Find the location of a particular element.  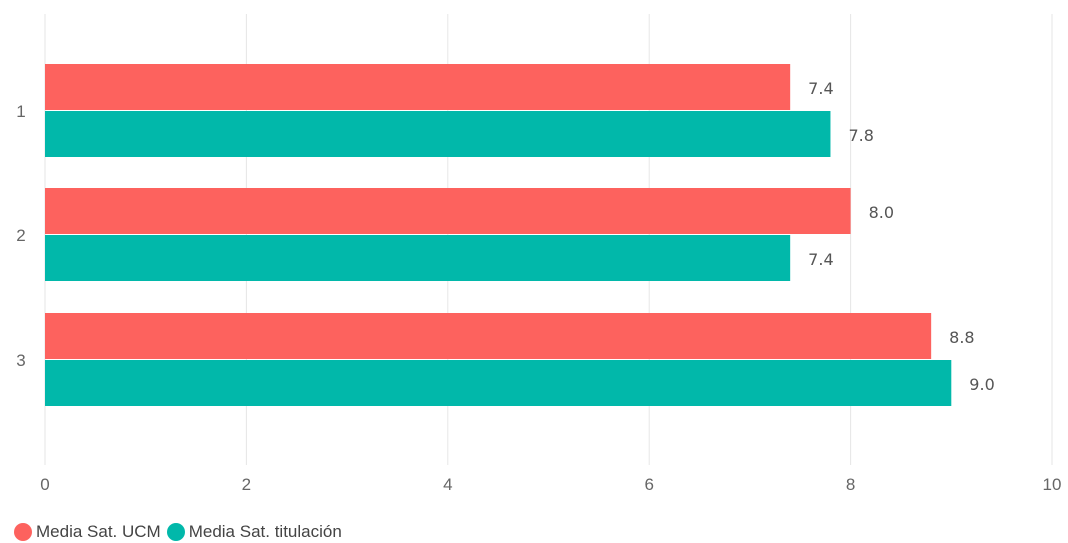

legend-item-titulacion: Media Sat. titulación is located at coordinates (254, 532).